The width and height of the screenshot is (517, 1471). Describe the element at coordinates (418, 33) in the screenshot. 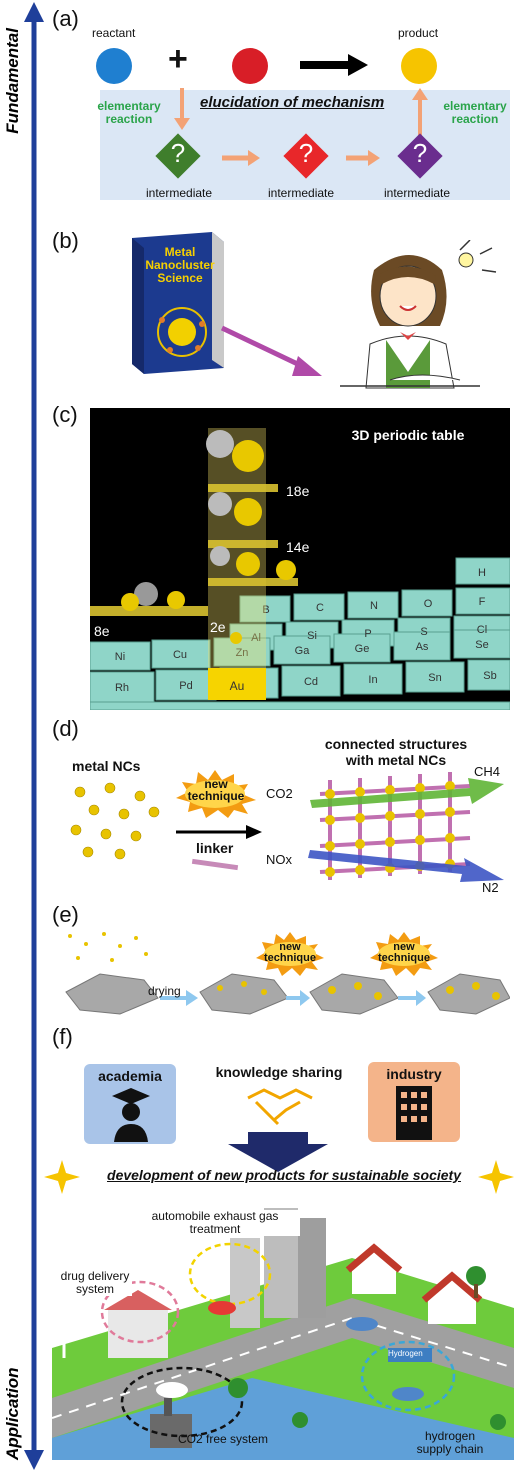

I see `product-label: product` at that location.